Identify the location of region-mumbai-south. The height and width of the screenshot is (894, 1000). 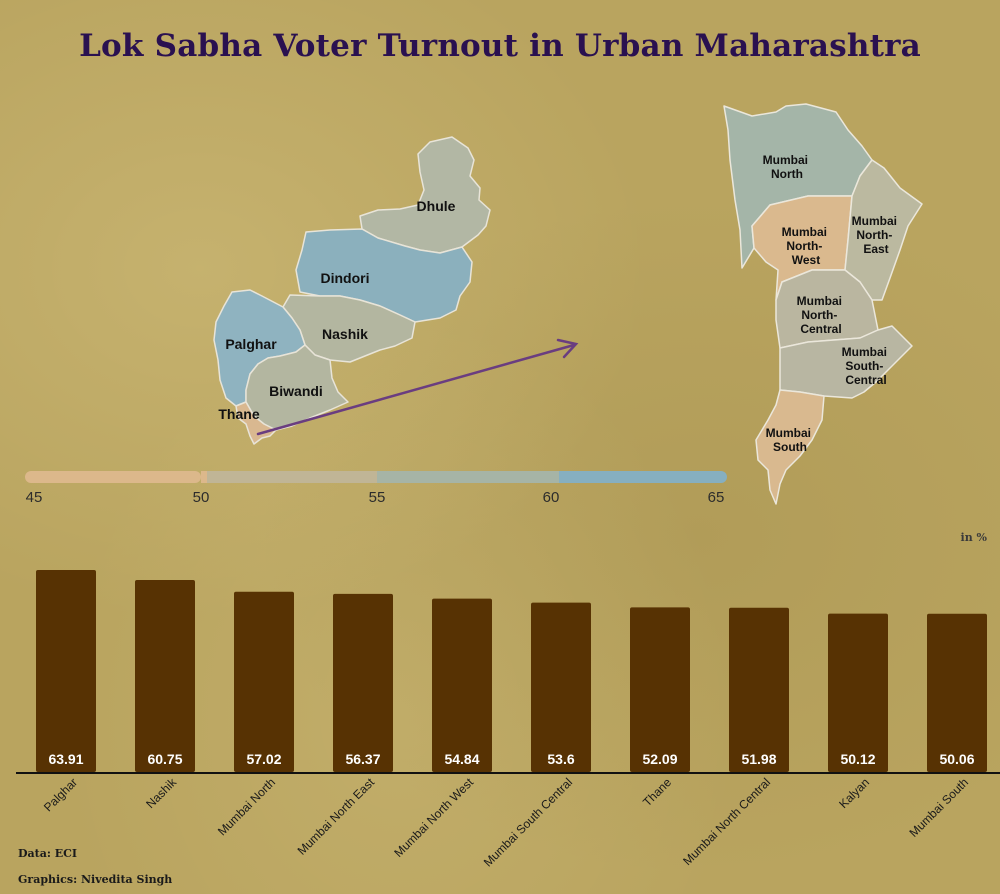
(790, 447).